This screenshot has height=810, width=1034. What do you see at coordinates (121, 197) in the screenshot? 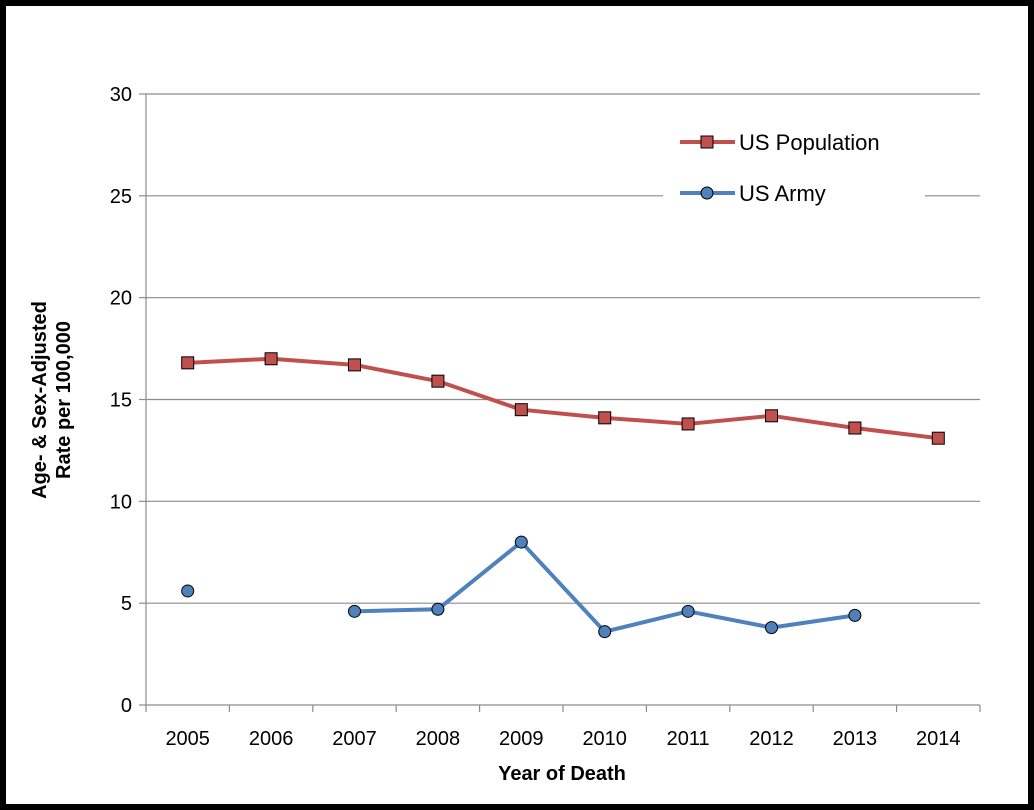
I see `y-tick-label-25: 25` at bounding box center [121, 197].